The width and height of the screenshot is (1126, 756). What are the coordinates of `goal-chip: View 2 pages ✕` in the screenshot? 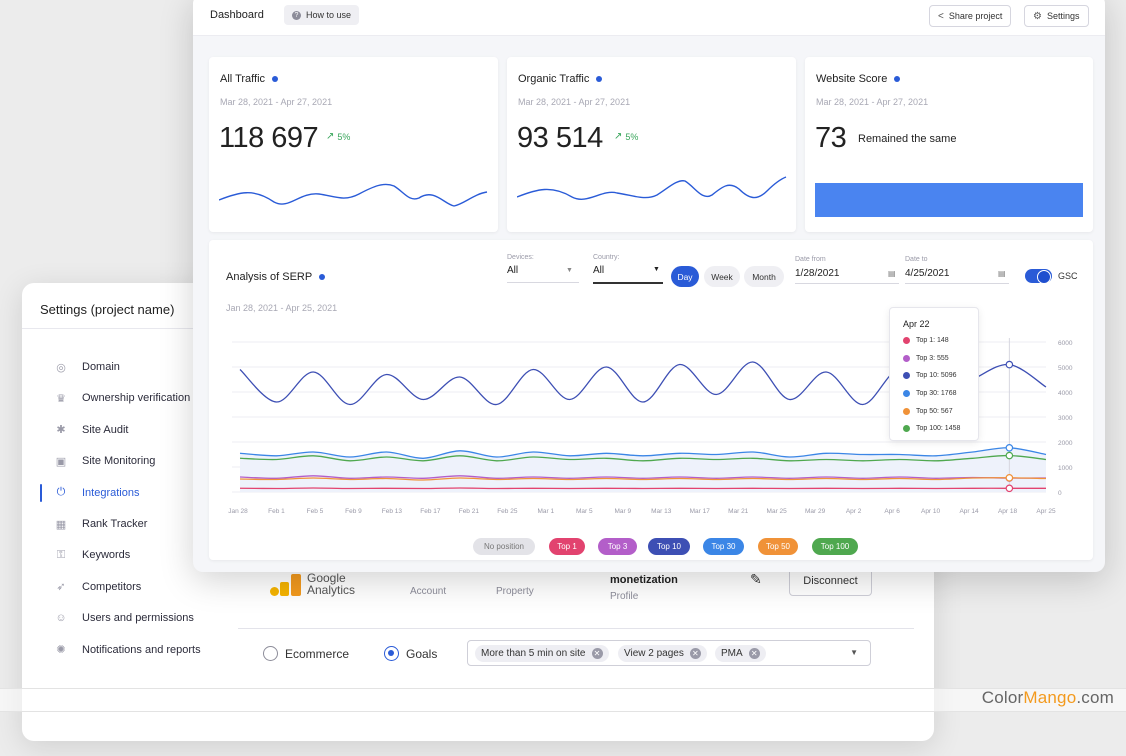 It's located at (662, 653).